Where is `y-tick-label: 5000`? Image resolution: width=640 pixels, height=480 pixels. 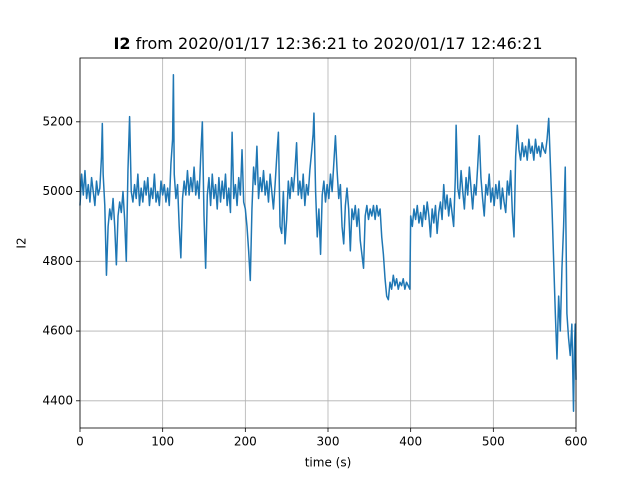
y-tick-label: 5000 is located at coordinates (57, 191).